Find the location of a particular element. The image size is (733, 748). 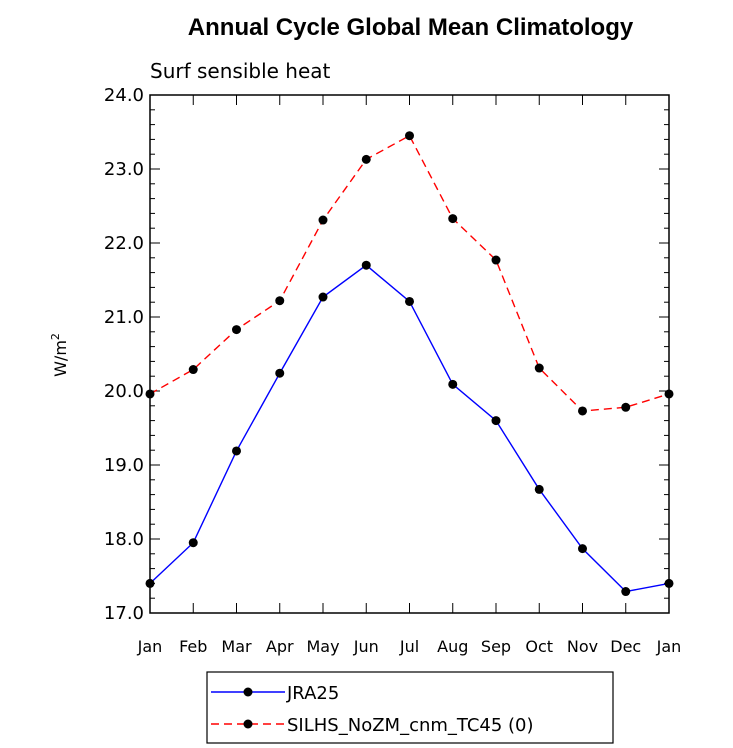

x-tick-label: May is located at coordinates (322, 646).